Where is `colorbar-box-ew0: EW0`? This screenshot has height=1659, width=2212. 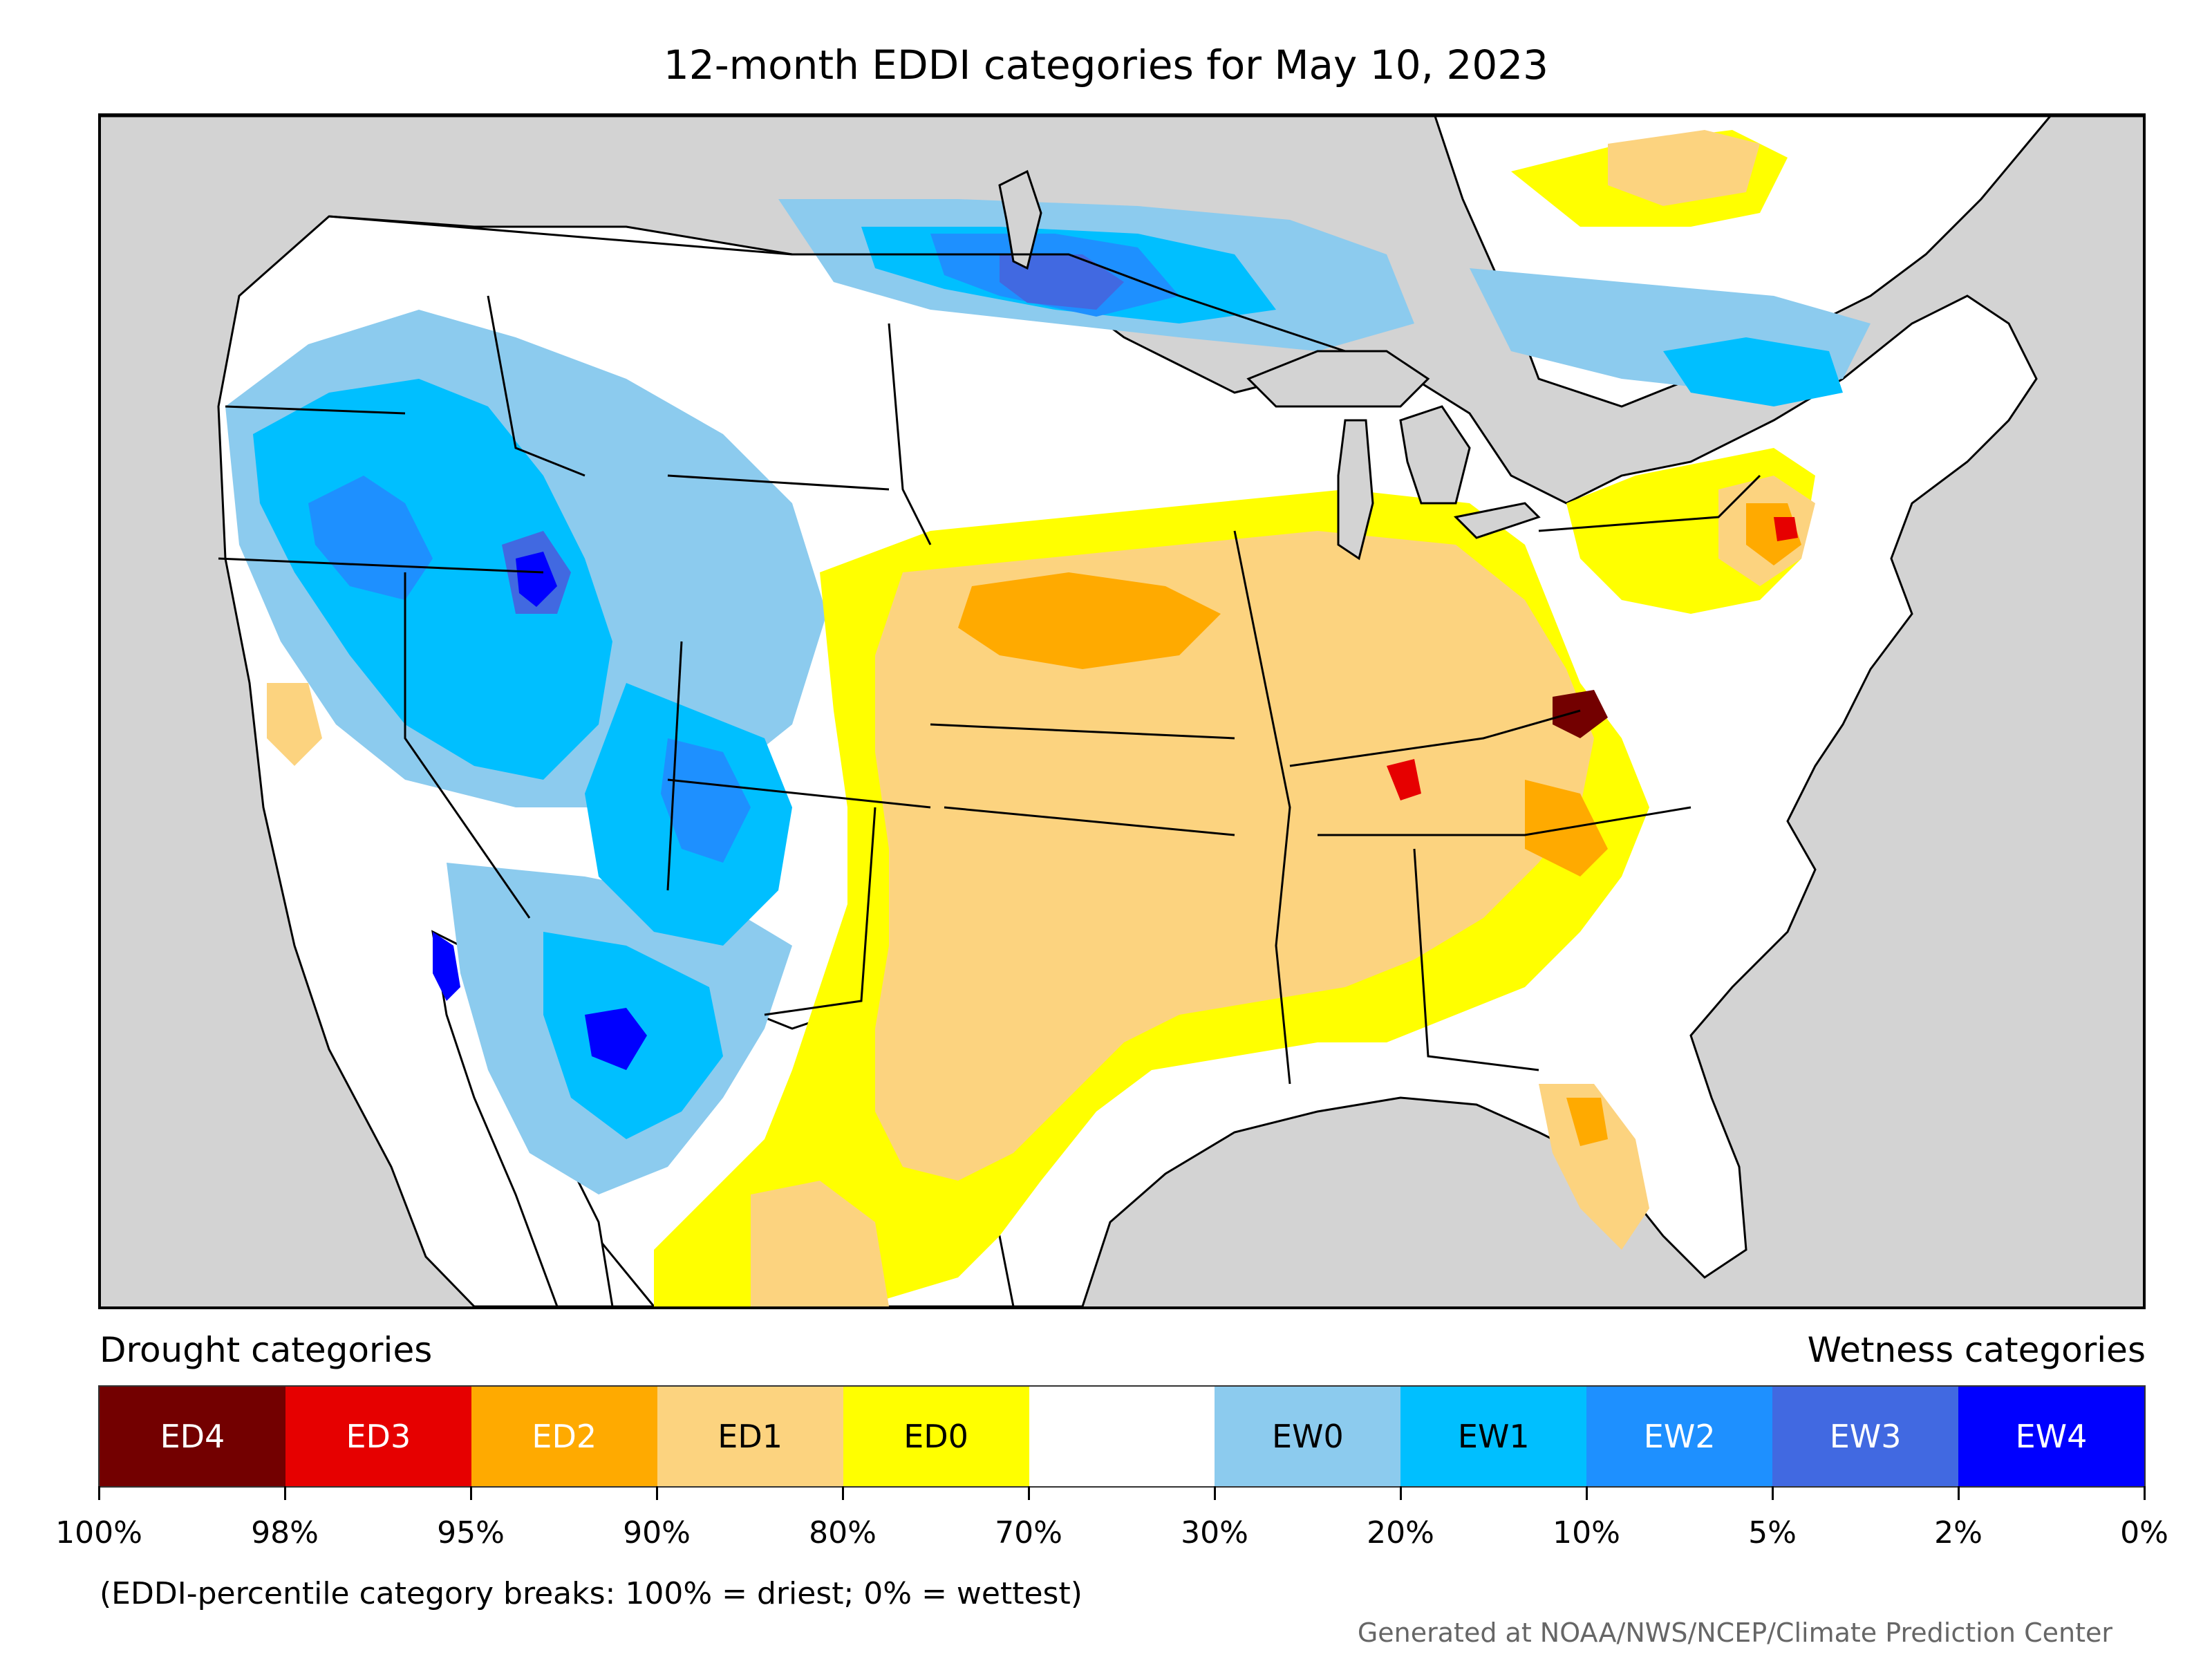
colorbar-box-ew0: EW0 is located at coordinates (1308, 1436).